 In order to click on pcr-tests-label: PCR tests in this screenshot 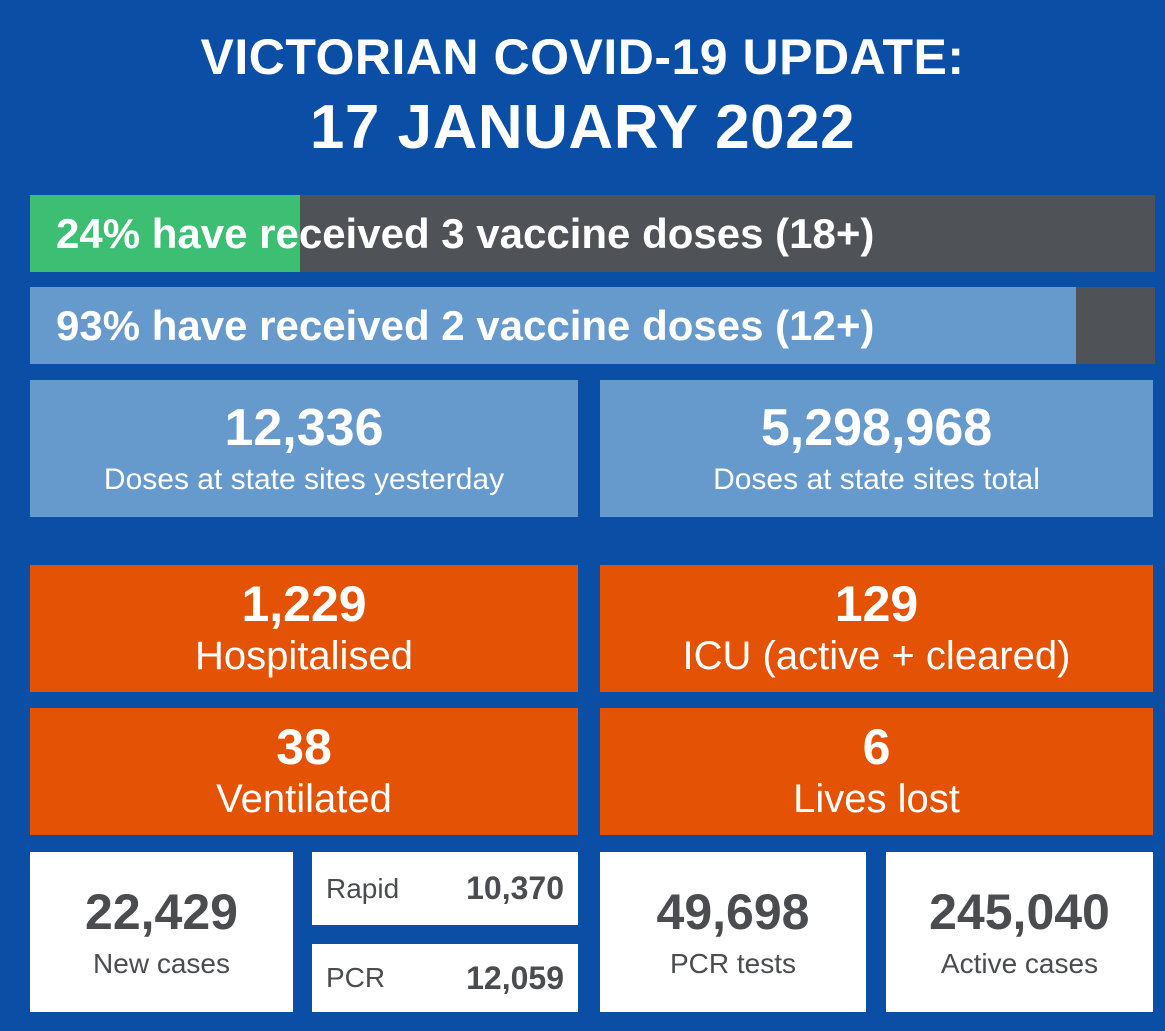, I will do `click(733, 963)`.